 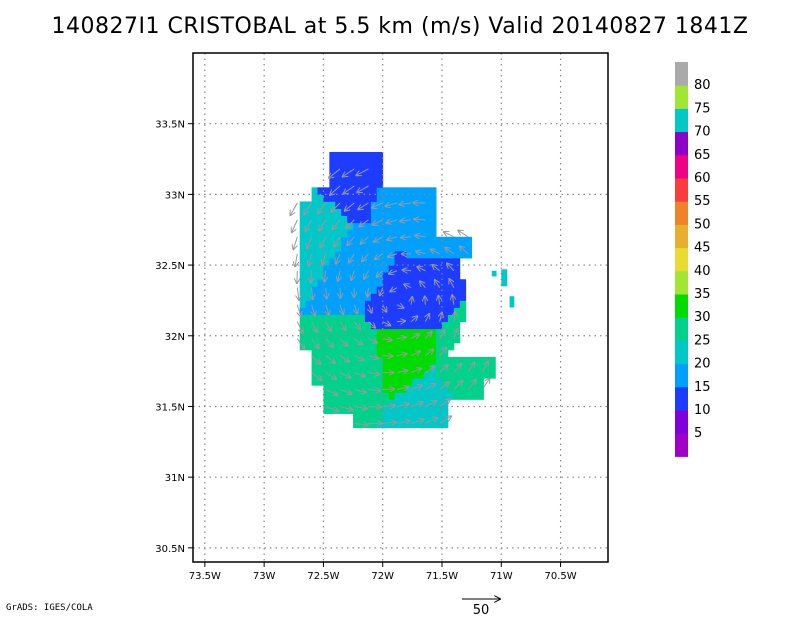 I want to click on y-tick-label: 32N, so click(x=175, y=337).